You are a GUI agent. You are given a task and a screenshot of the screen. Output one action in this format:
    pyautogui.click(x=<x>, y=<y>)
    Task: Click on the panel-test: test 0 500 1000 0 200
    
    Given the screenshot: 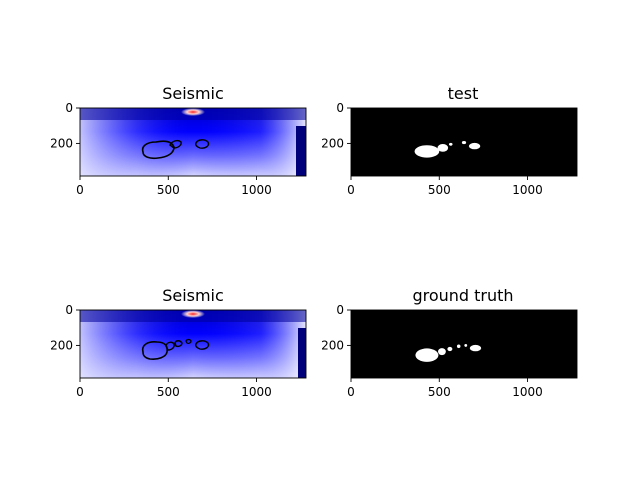 What is the action you would take?
    pyautogui.click(x=449, y=140)
    